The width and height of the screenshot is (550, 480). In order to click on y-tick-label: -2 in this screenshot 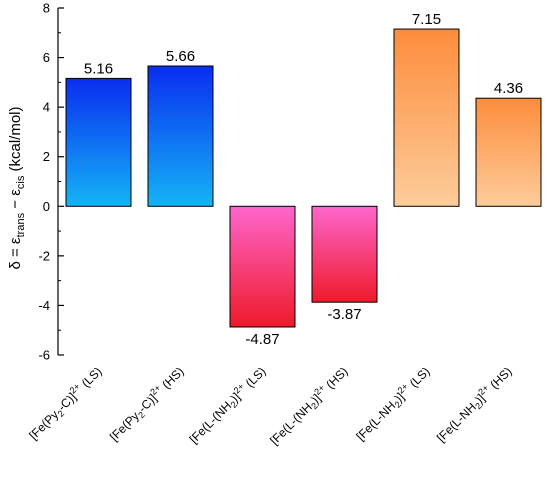, I will do `click(44, 255)`.